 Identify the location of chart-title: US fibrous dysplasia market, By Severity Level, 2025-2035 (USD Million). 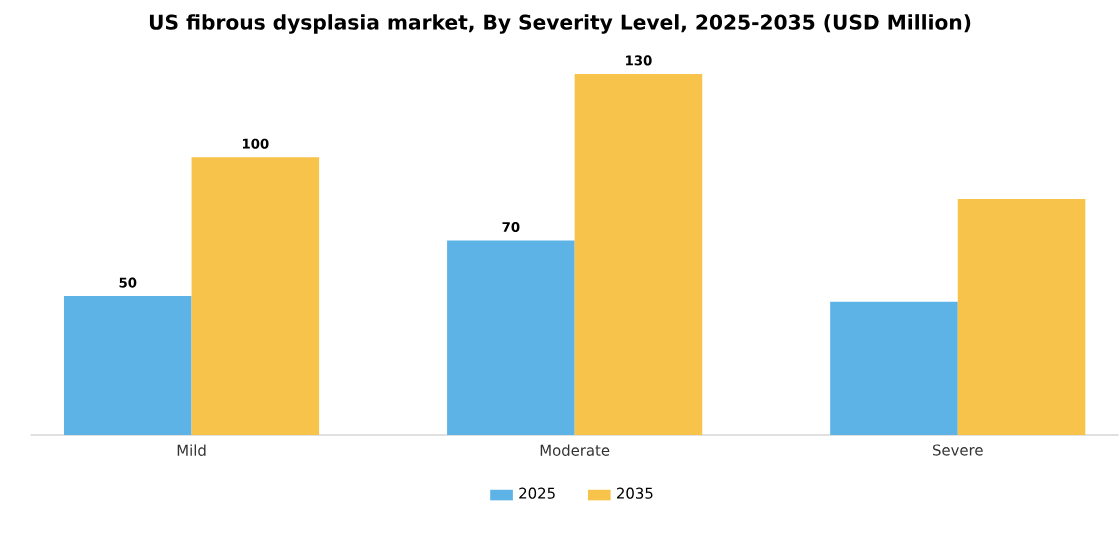
(560, 24).